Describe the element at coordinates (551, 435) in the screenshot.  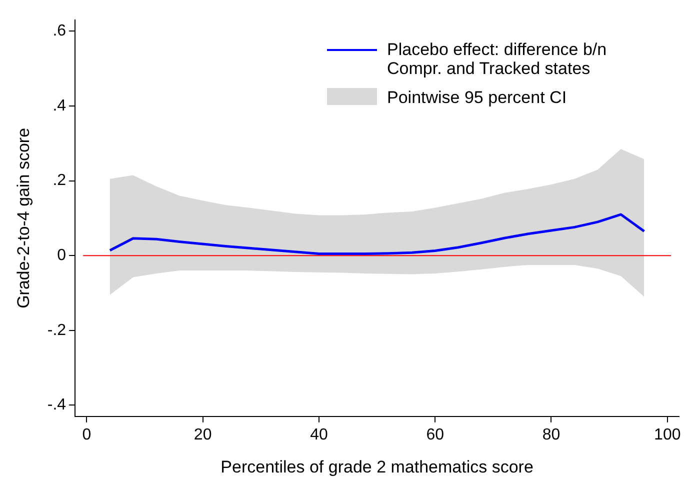
I see `x-tick-label: 80` at that location.